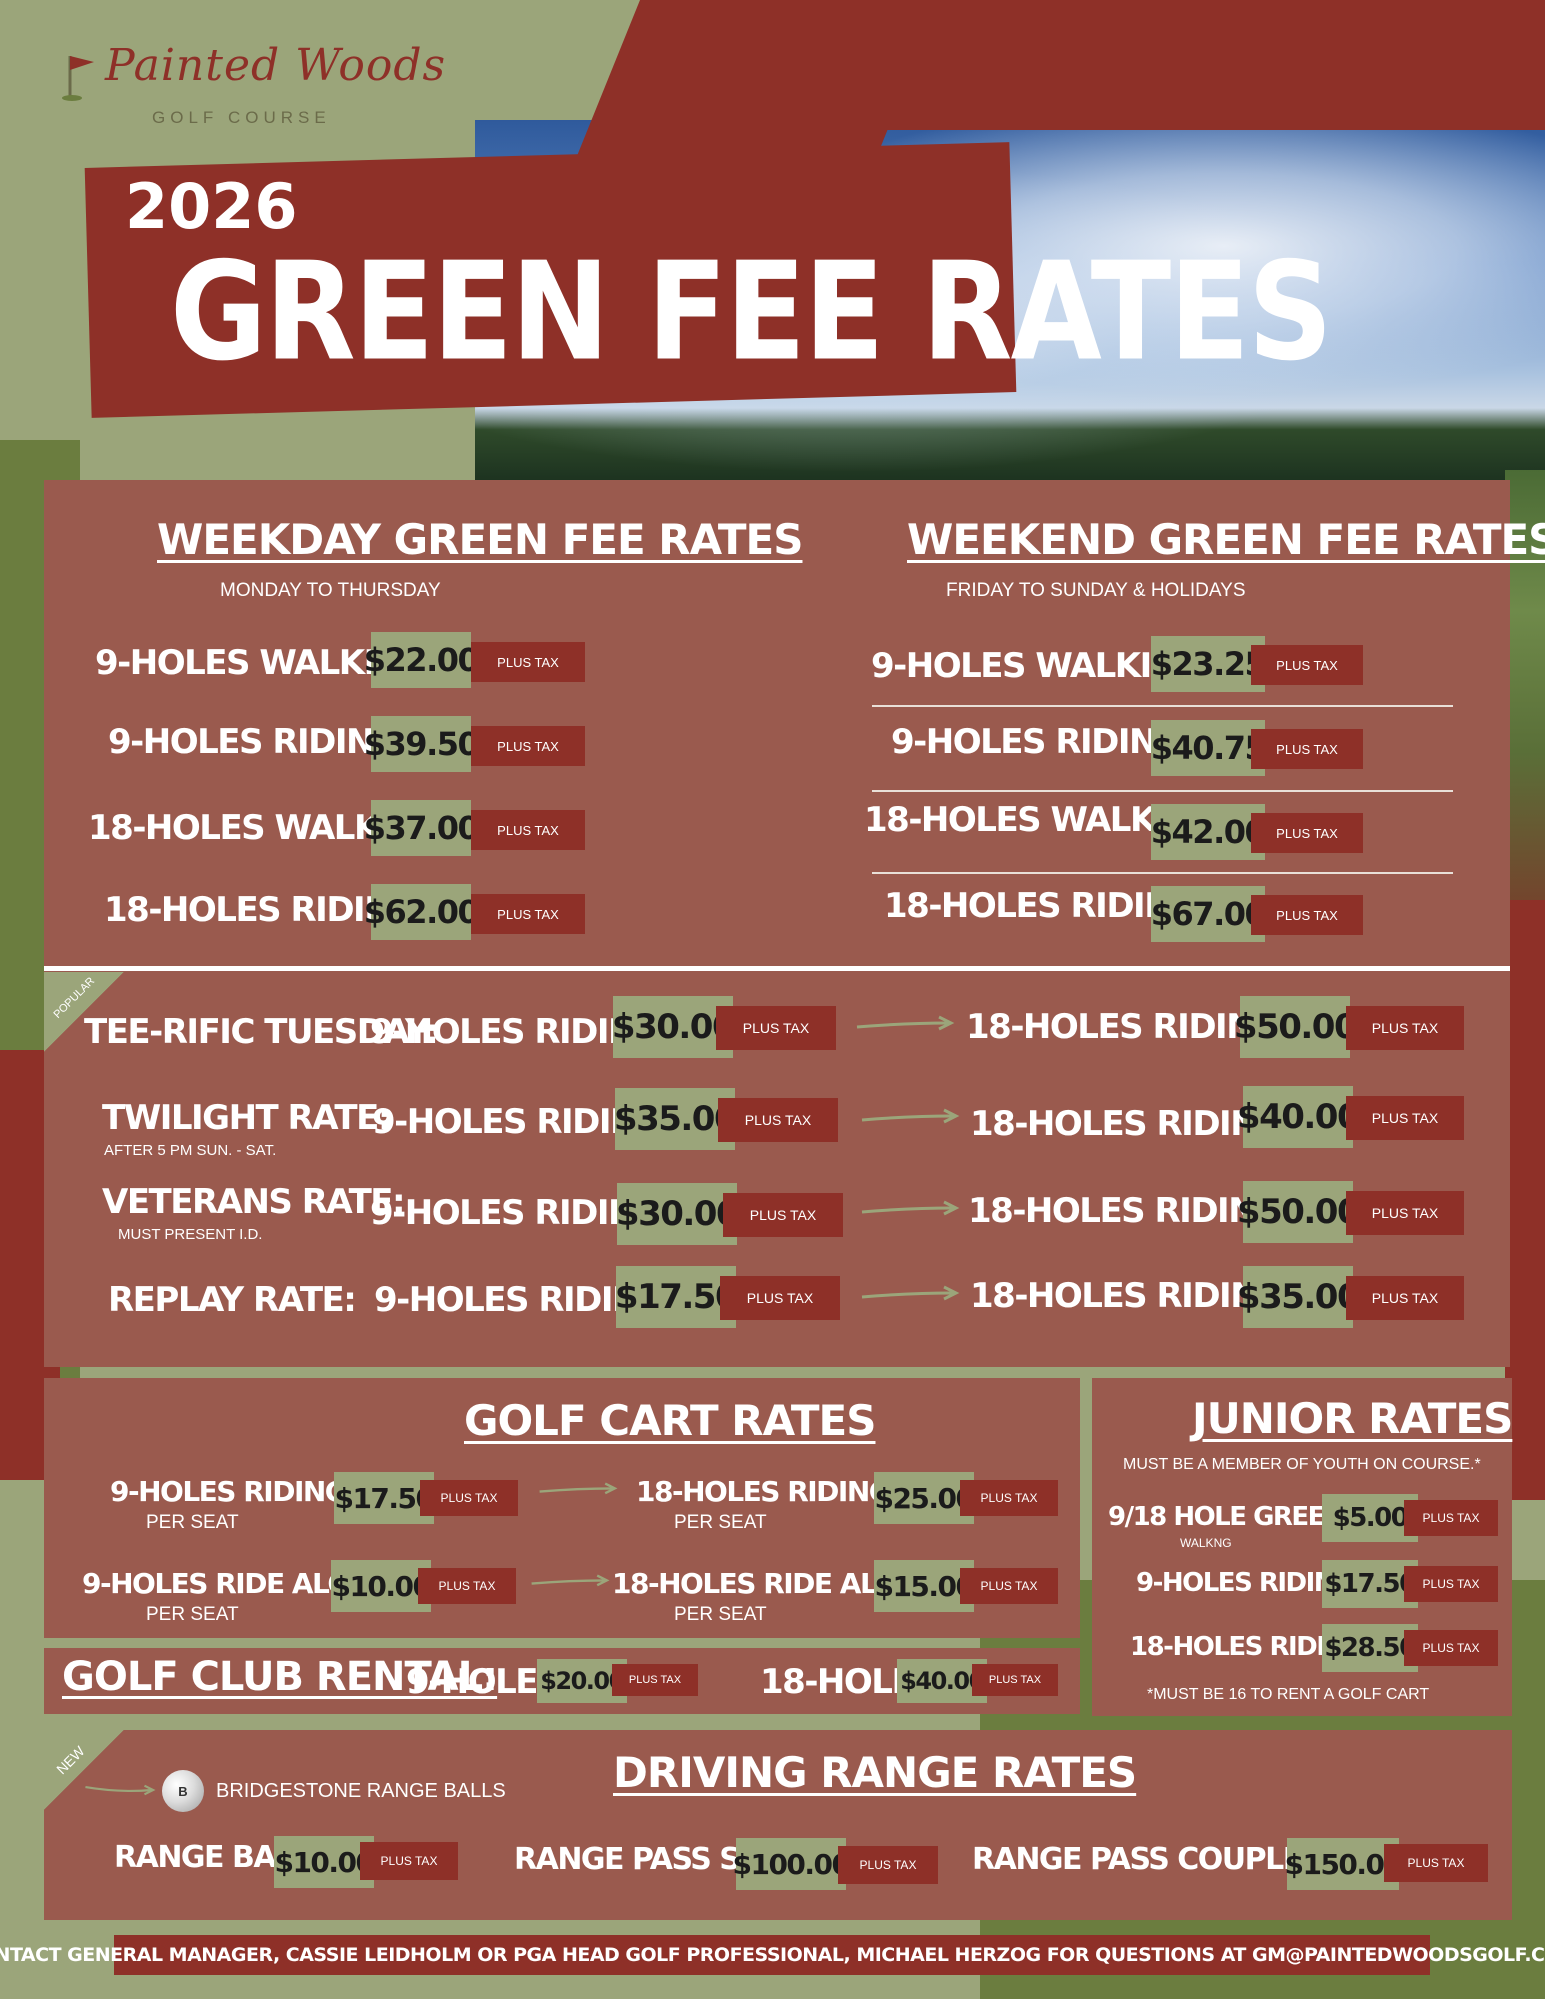  What do you see at coordinates (875, 1772) in the screenshot?
I see `driving-range-heading: DRIVING RANGE RATES` at bounding box center [875, 1772].